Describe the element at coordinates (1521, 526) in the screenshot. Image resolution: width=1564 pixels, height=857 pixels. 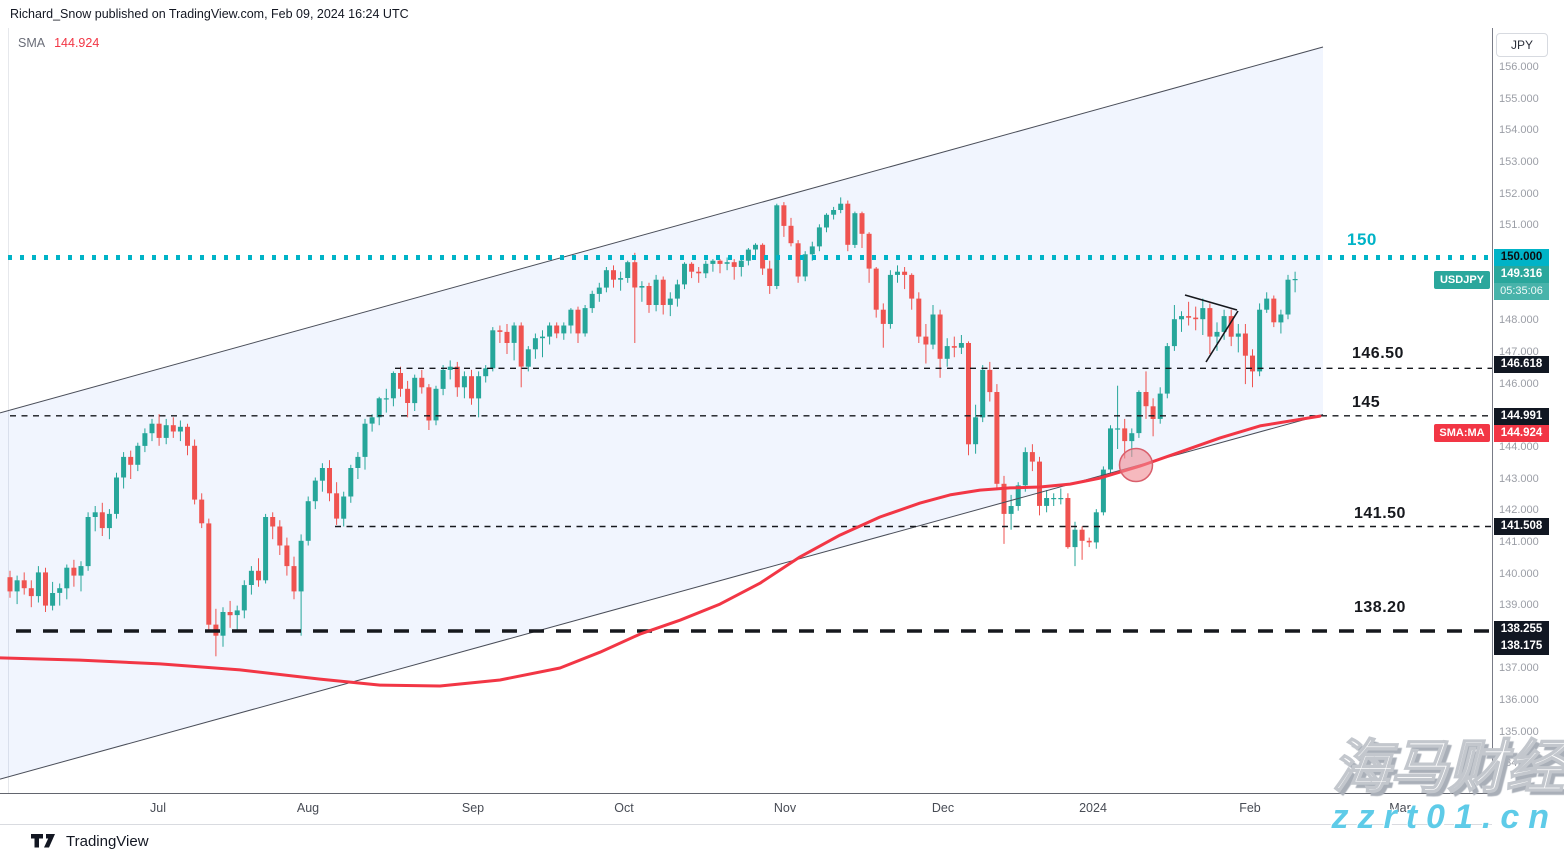
I see `price-label-141-508: 141.508` at that location.